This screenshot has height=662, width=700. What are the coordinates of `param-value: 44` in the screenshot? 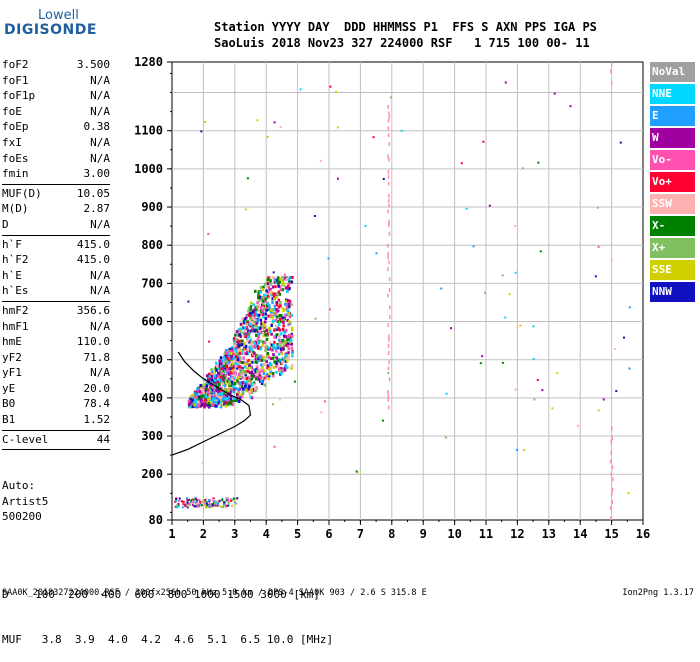 It's located at (103, 439).